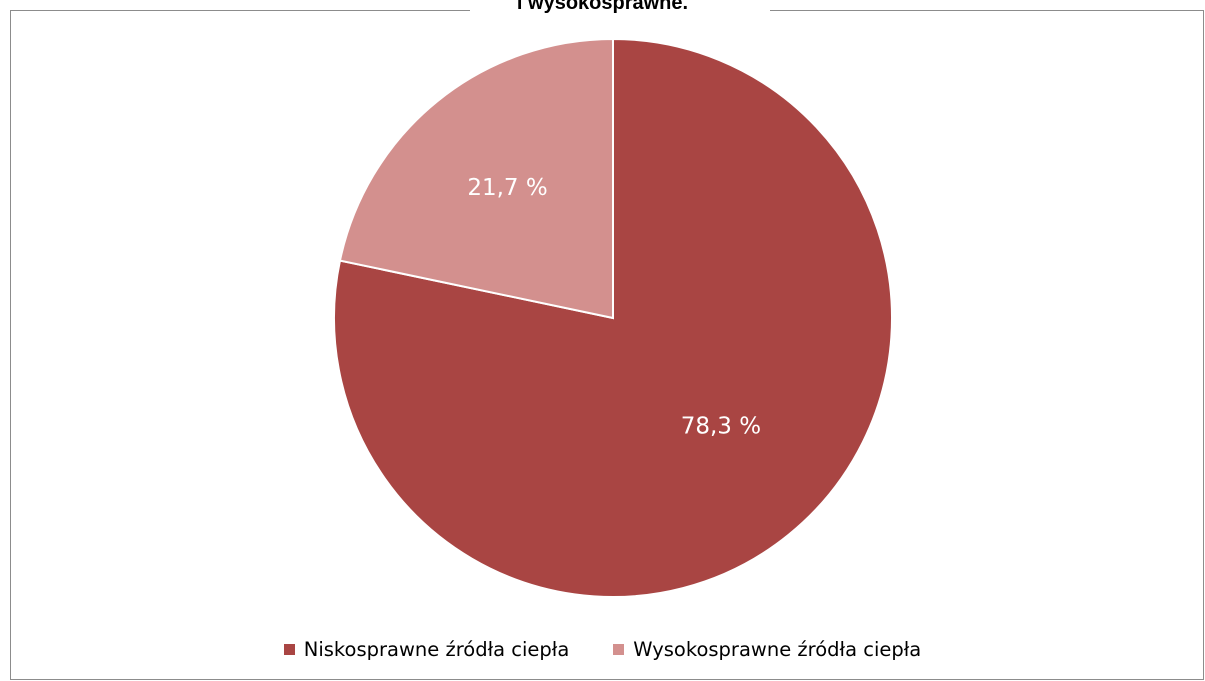 The width and height of the screenshot is (1205, 681). What do you see at coordinates (602, 7) in the screenshot?
I see `chart-title: i wysokosprawne.` at bounding box center [602, 7].